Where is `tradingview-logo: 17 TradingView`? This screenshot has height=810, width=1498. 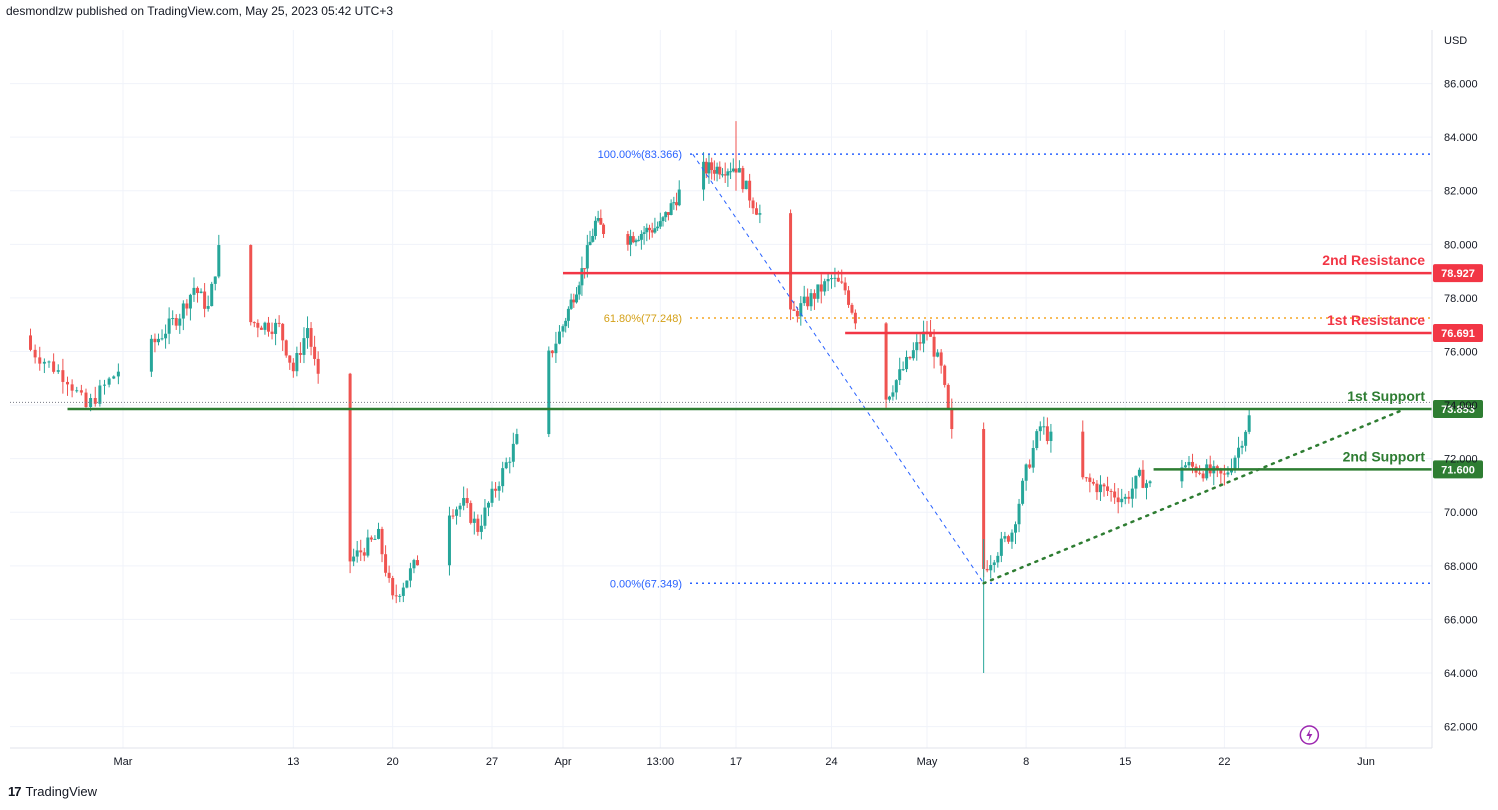
tradingview-logo: 17 TradingView is located at coordinates (52, 791).